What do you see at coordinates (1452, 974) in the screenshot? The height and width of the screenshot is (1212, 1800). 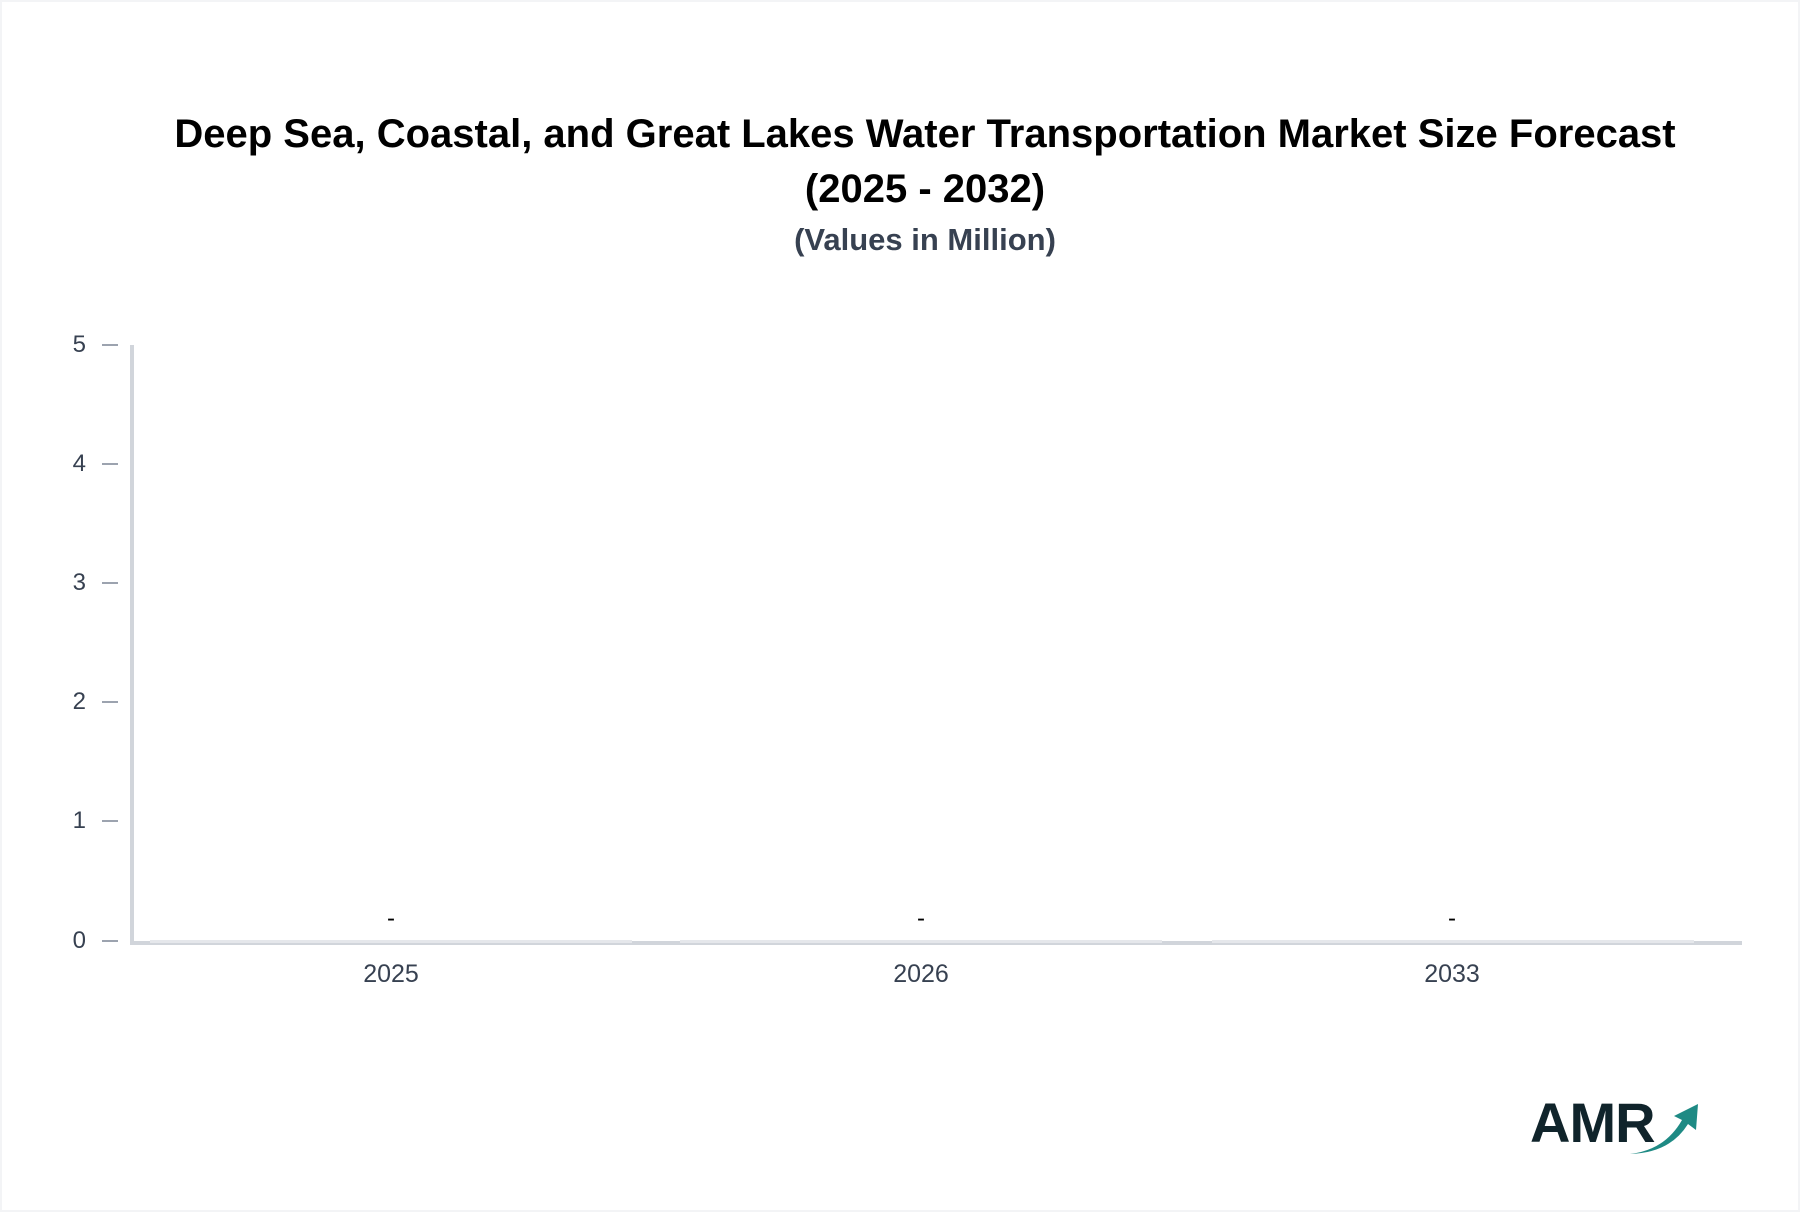 I see `x-tick-label: 2033` at bounding box center [1452, 974].